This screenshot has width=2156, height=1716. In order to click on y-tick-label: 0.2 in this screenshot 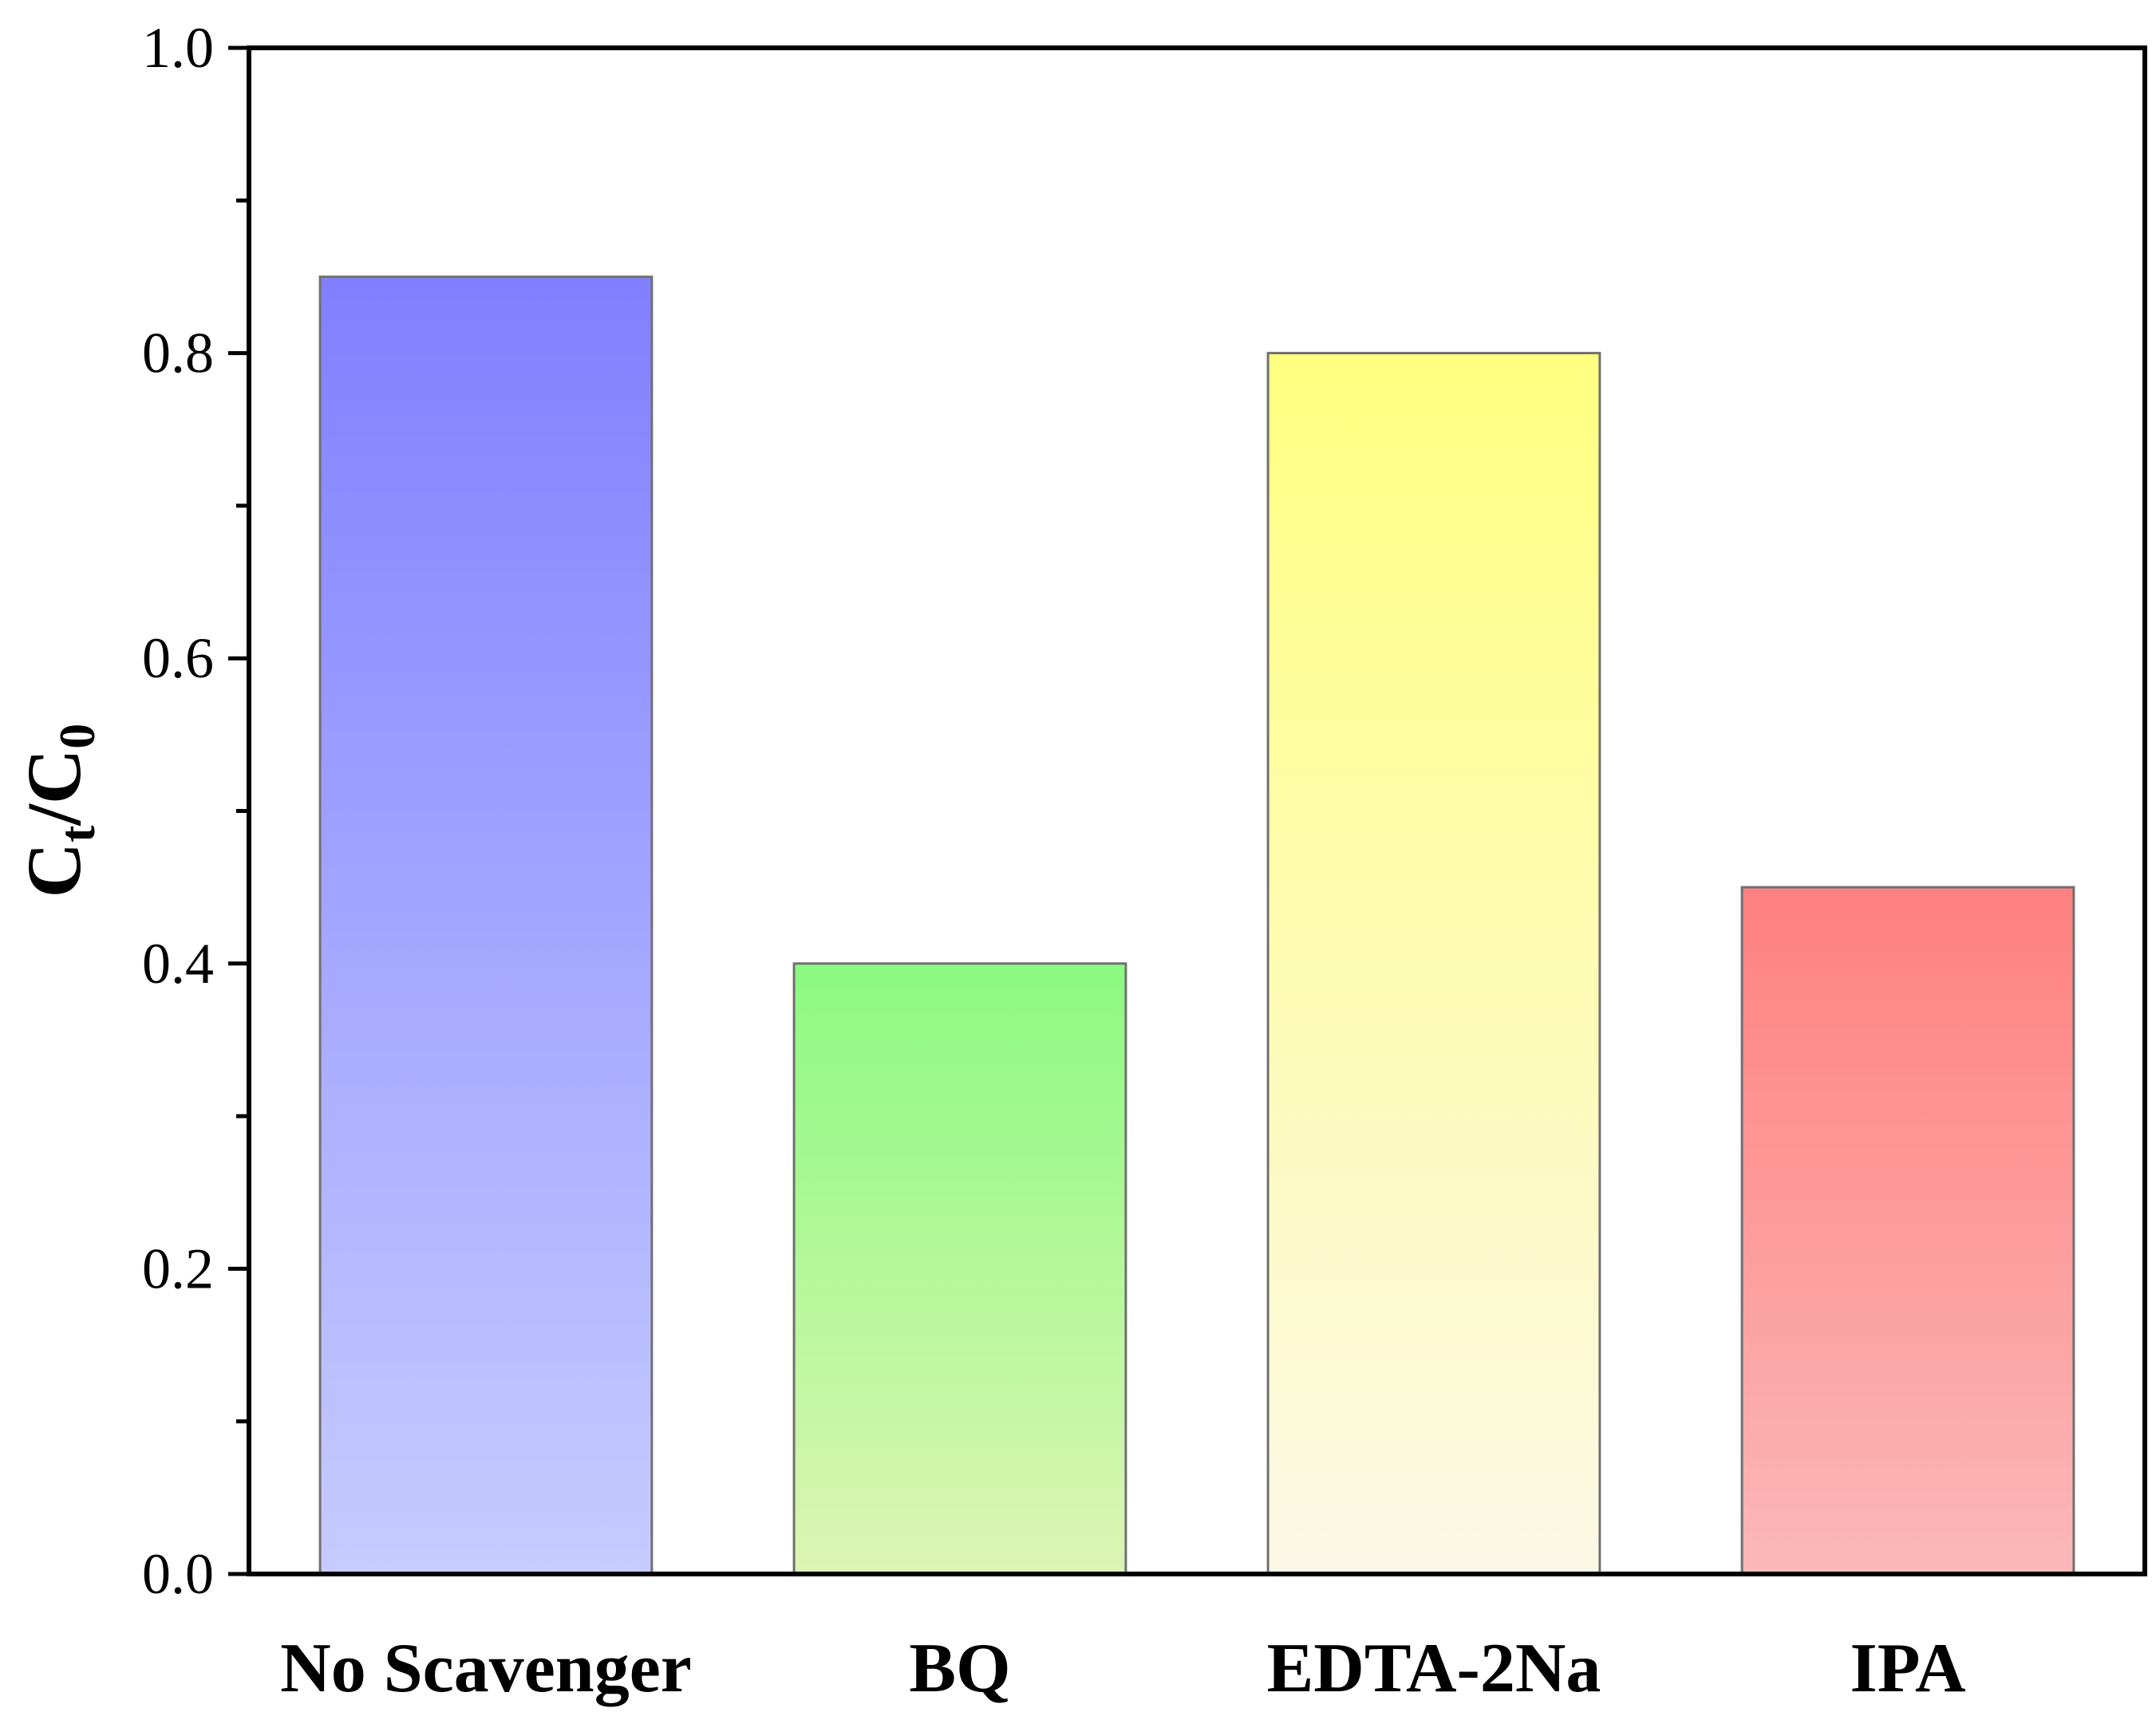, I will do `click(178, 1268)`.